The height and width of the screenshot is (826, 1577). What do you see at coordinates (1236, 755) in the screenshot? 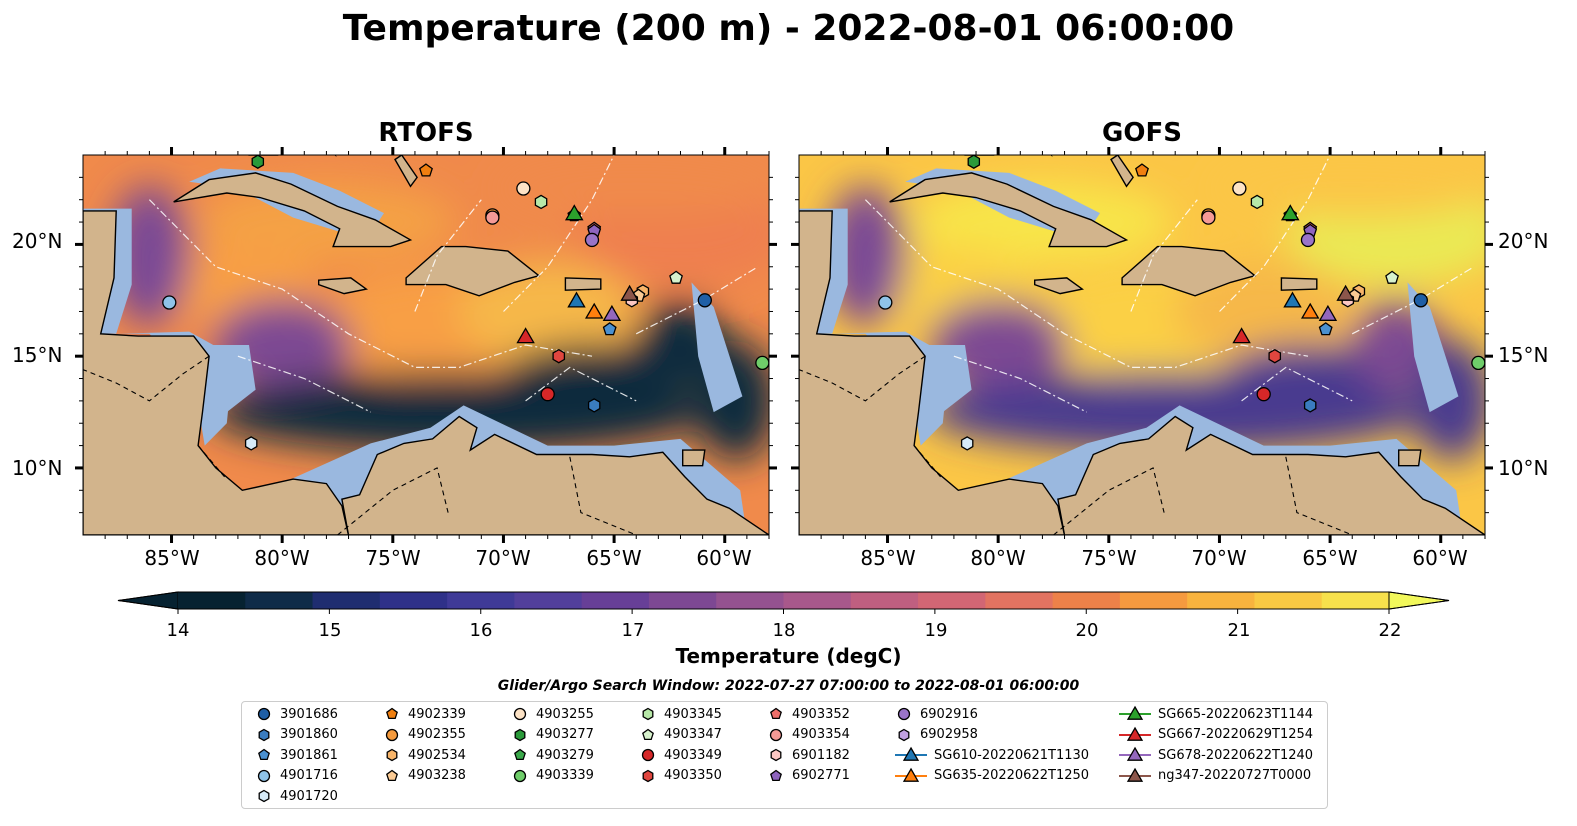
I see `legend-label: SG678-20220622T1240` at bounding box center [1236, 755].